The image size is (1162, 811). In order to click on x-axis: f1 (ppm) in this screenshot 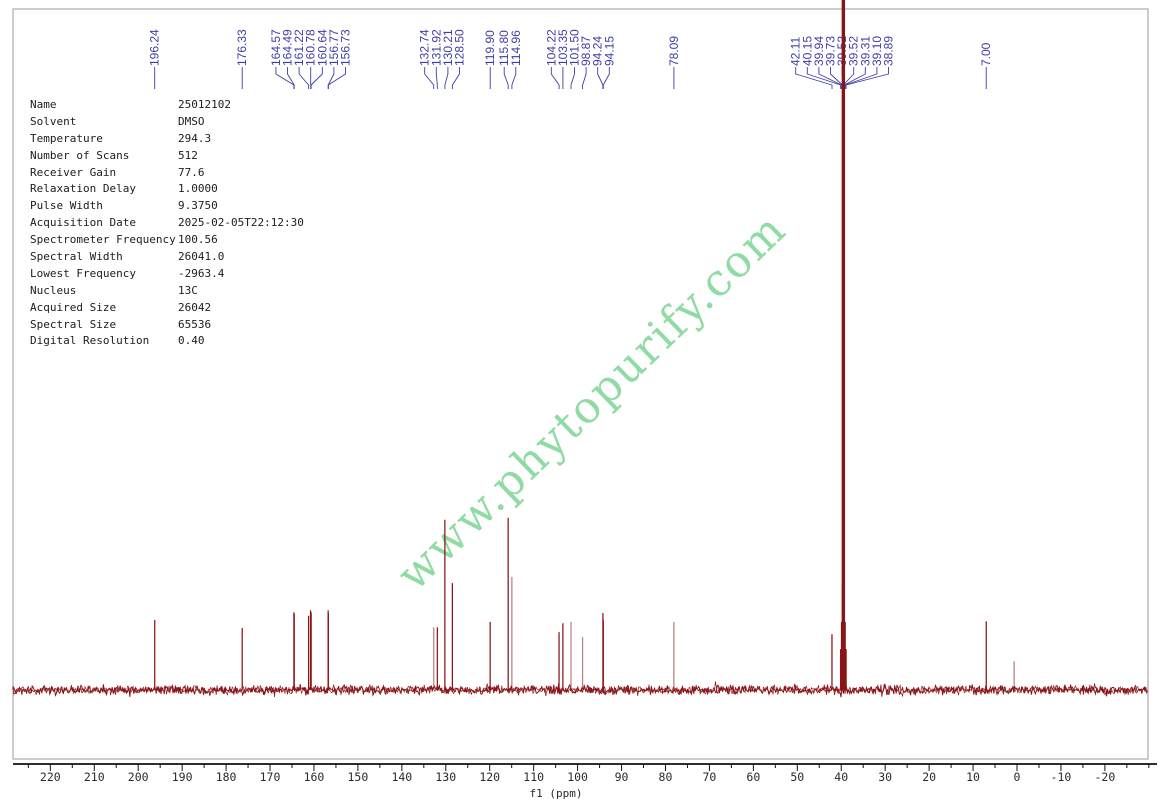, I will do `click(585, 781)`.